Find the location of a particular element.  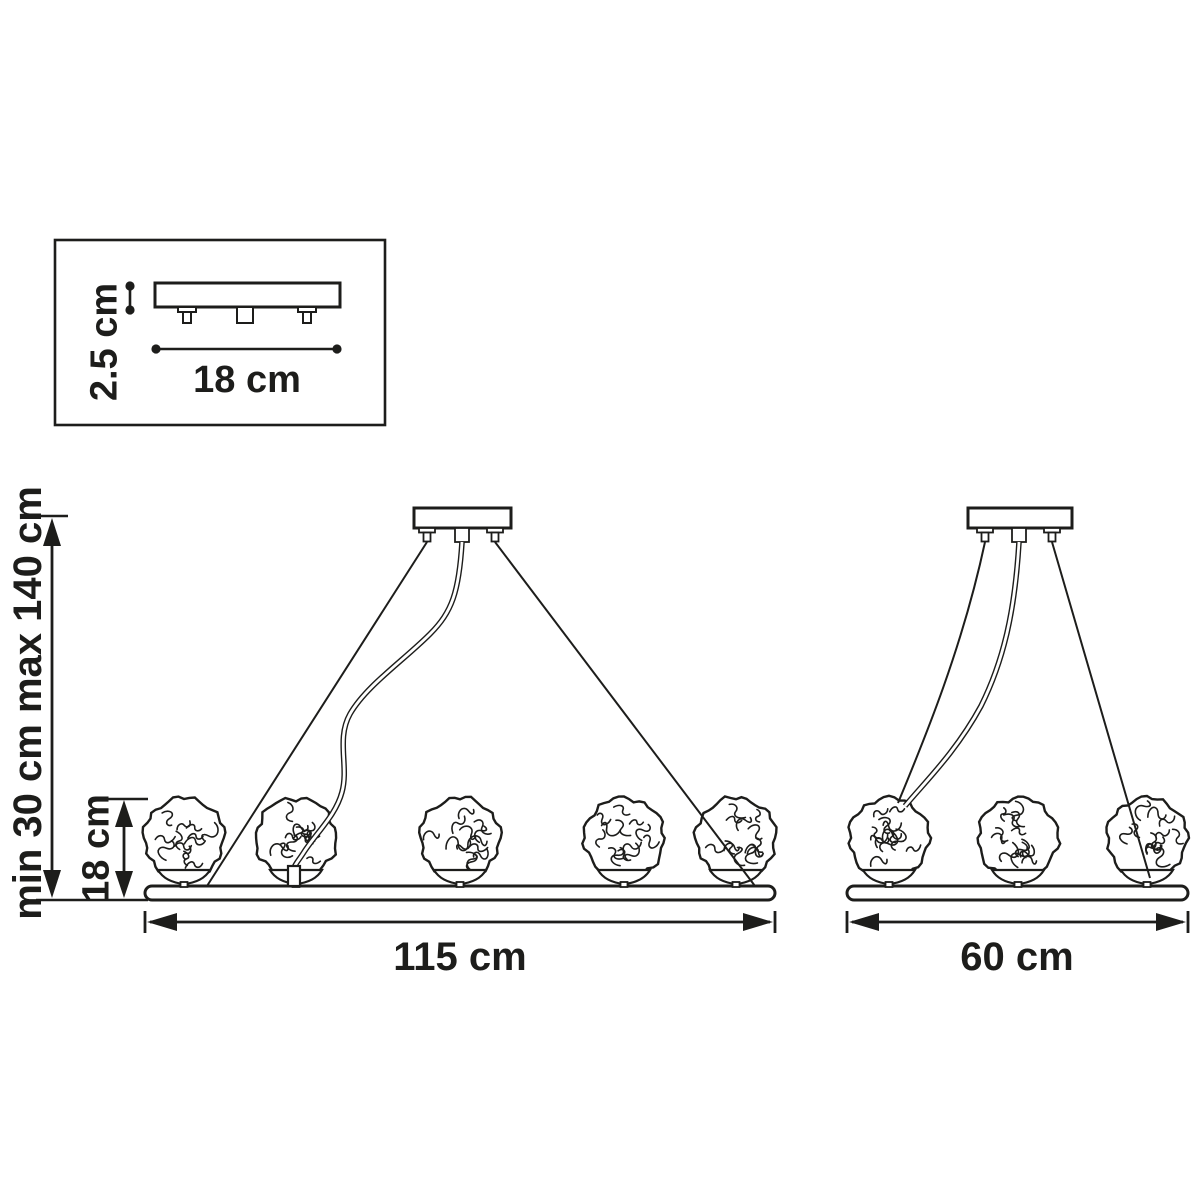

inset-width-label: 18 cm is located at coordinates (247, 380).